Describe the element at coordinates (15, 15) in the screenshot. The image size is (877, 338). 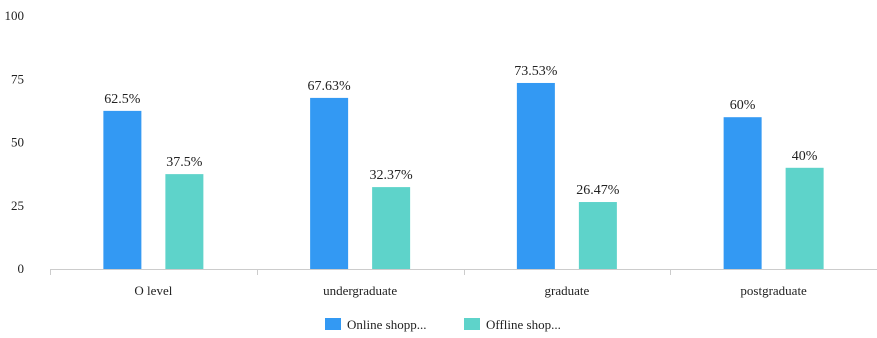
I see `y-tick-label: 100` at that location.